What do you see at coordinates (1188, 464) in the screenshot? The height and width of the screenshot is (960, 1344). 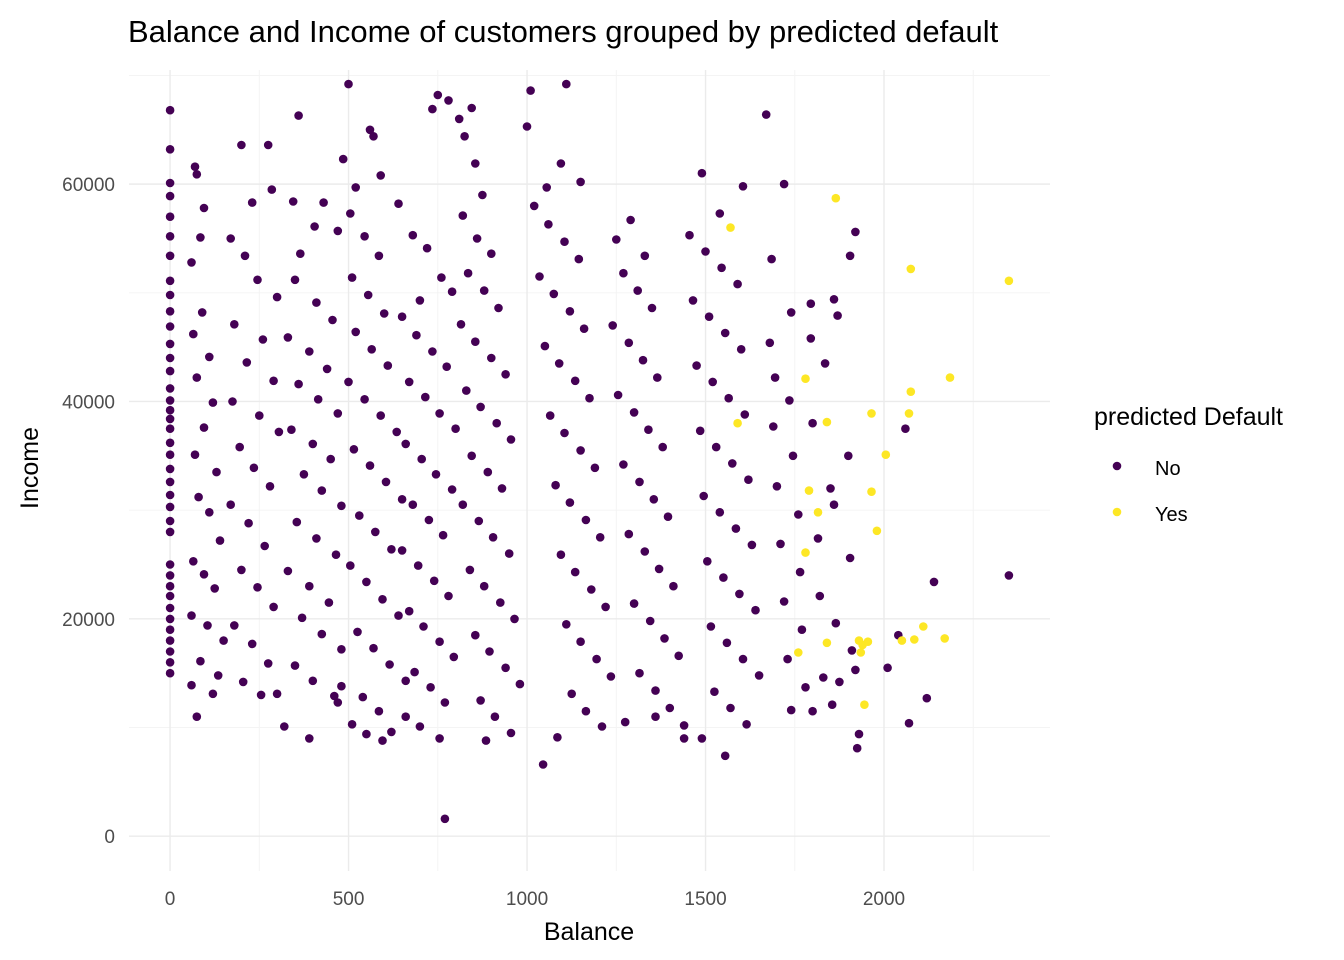 I see `legend: predicted Default No Yes` at bounding box center [1188, 464].